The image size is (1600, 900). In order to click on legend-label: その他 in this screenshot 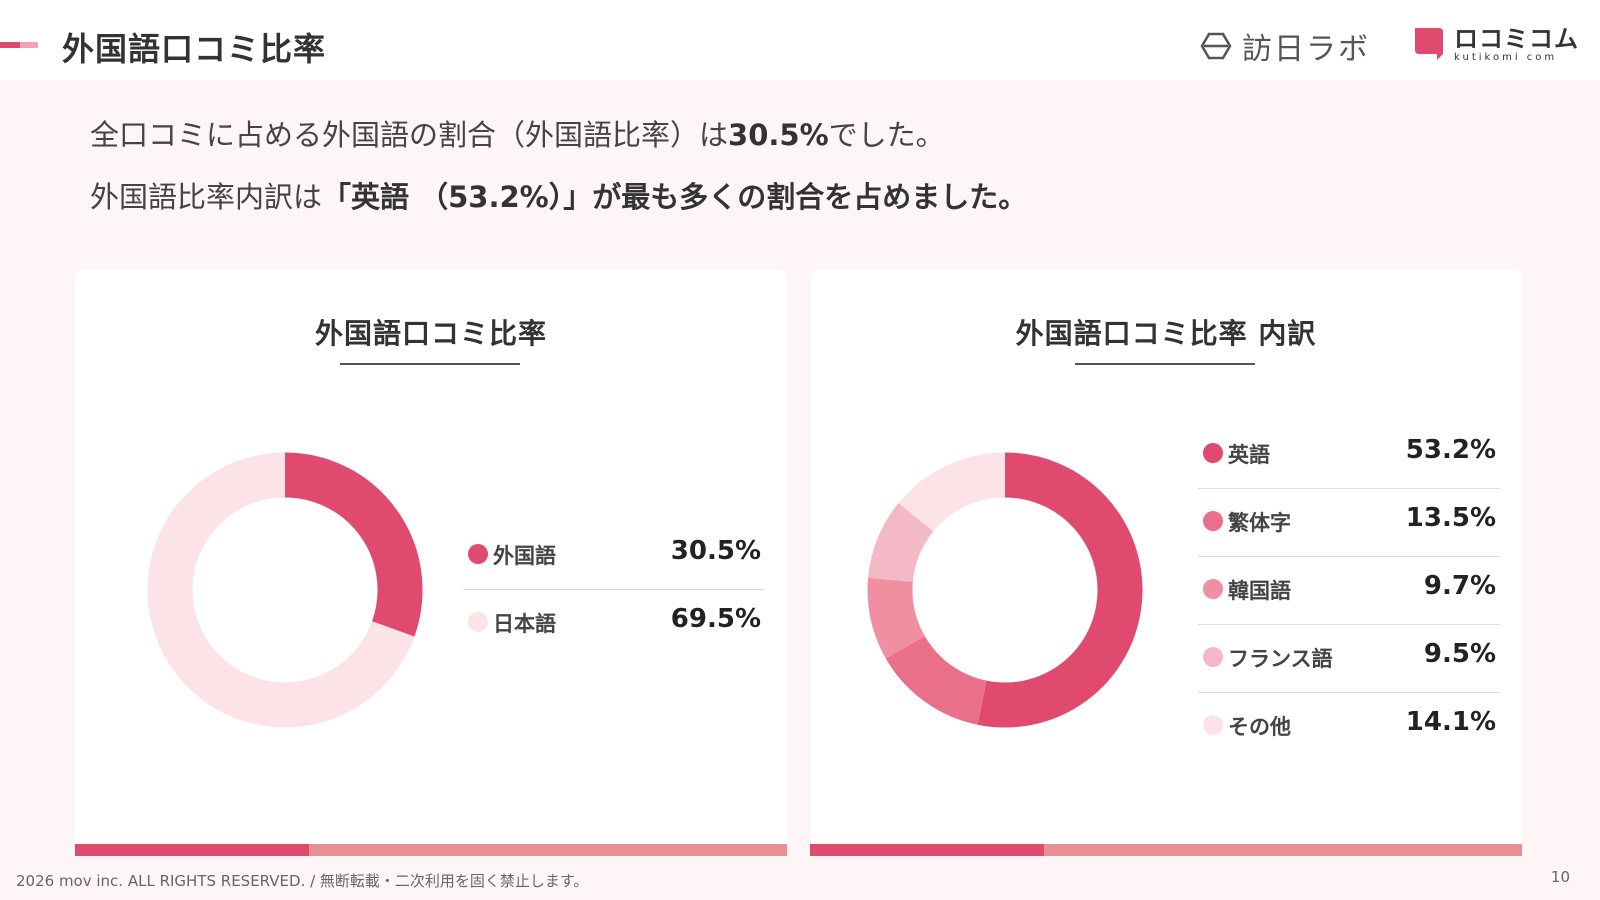, I will do `click(1259, 727)`.